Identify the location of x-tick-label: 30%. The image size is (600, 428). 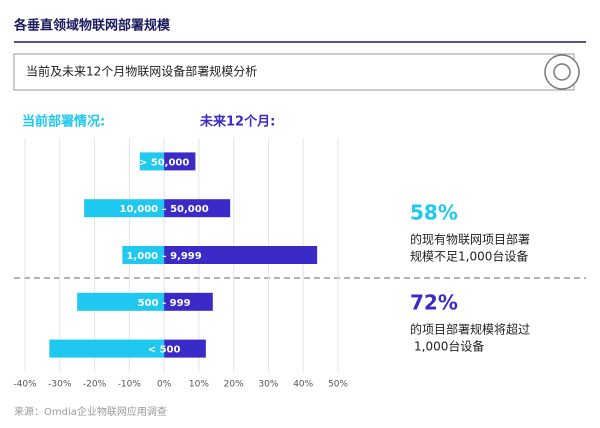
(268, 385).